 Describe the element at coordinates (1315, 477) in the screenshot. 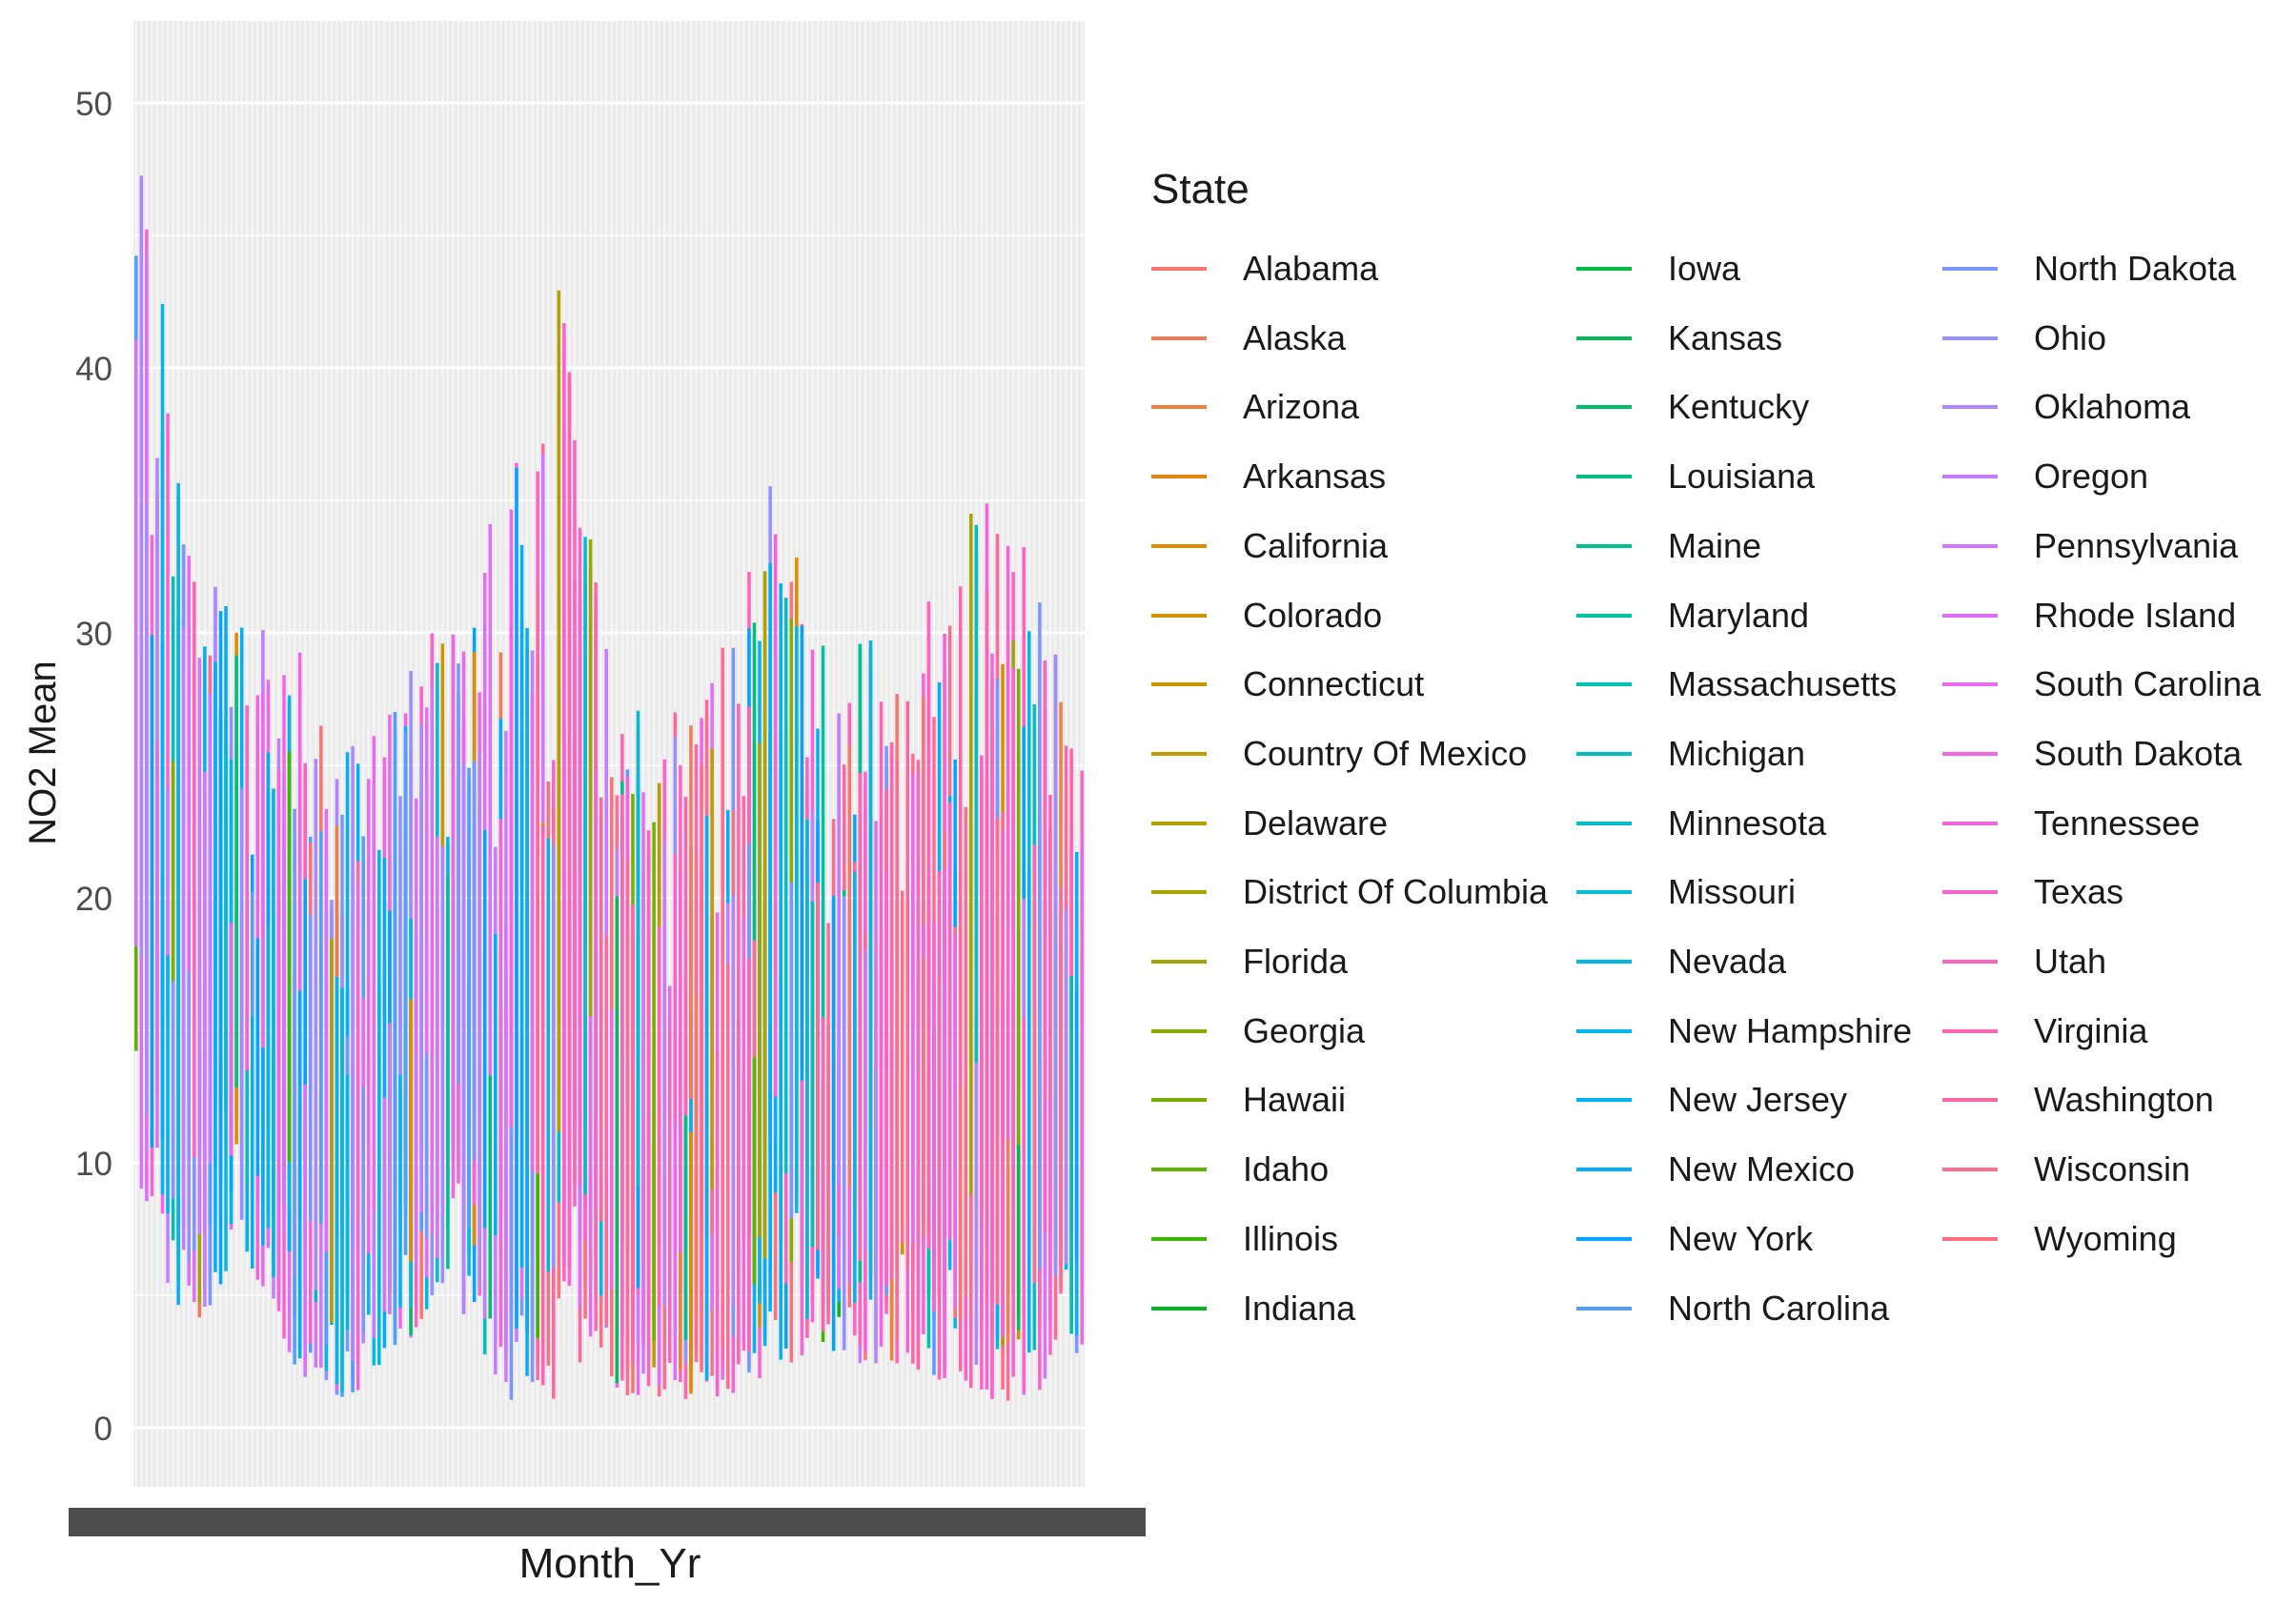

I see `legend-label: Arkansas` at that location.